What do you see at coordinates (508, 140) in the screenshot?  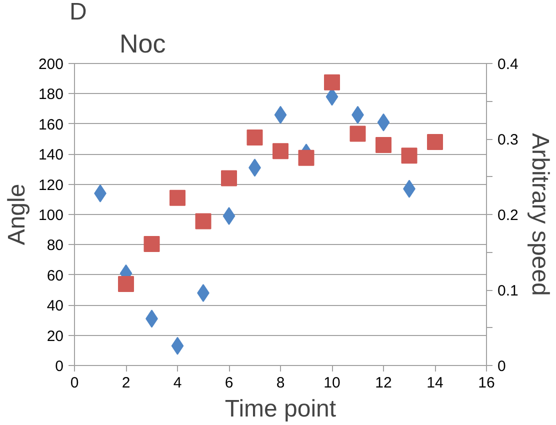 I see `y2-tick-label: 0.3` at bounding box center [508, 140].